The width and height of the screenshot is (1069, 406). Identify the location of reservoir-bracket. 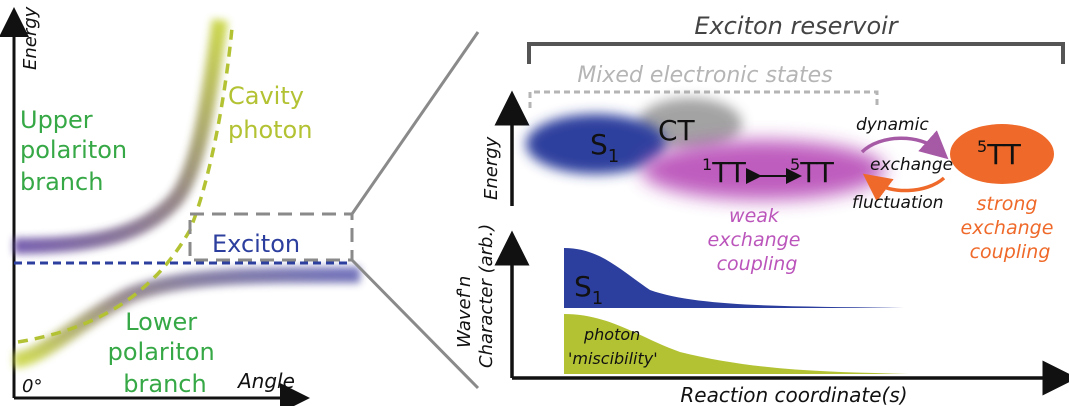
(796, 53).